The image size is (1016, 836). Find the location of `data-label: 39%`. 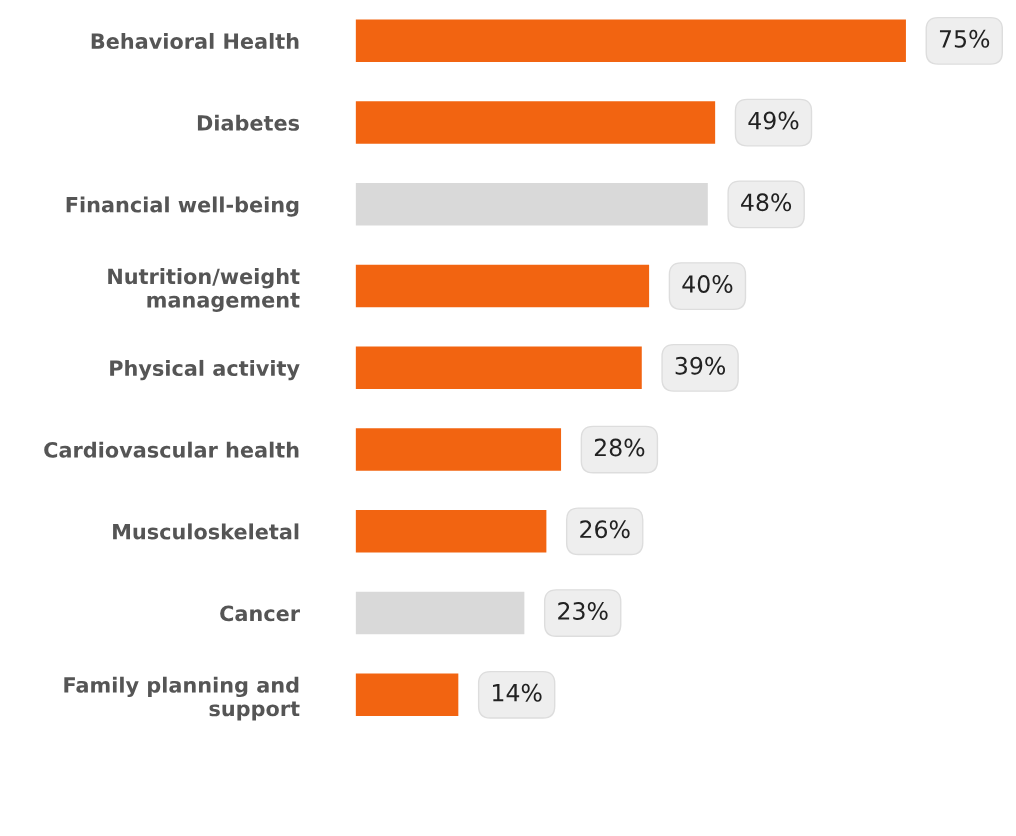

data-label: 39% is located at coordinates (700, 365).